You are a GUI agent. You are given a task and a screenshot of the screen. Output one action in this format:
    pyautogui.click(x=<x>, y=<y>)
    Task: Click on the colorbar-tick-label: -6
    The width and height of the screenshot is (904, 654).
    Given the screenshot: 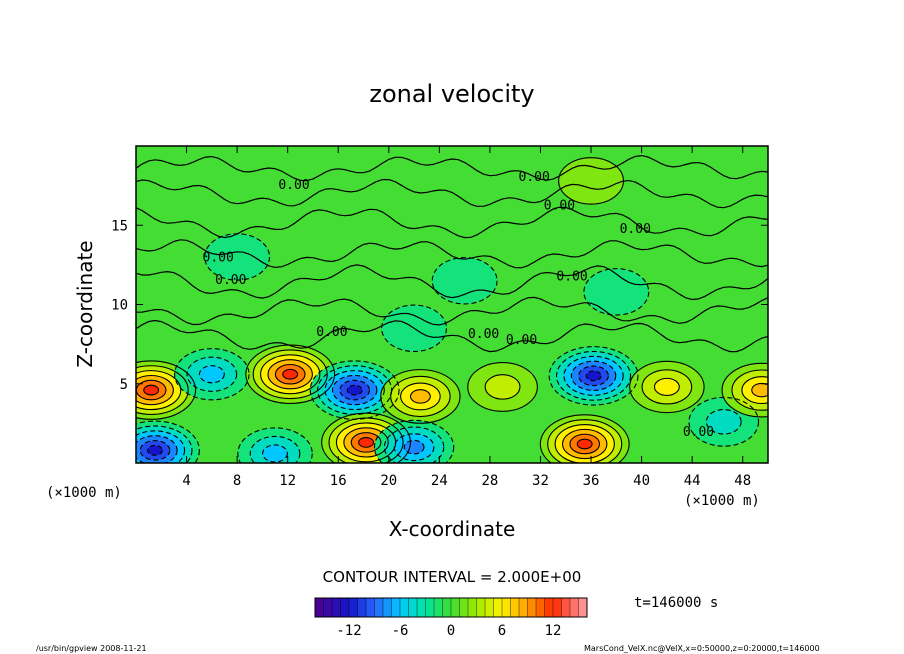 What is the action you would take?
    pyautogui.click(x=400, y=631)
    